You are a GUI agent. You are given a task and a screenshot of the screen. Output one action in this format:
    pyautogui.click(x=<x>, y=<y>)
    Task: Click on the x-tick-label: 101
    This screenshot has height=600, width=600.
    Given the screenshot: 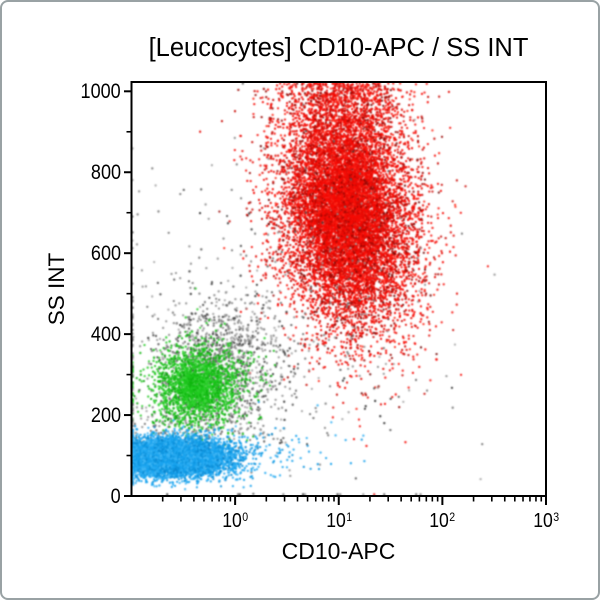 What is the action you would take?
    pyautogui.click(x=339, y=521)
    